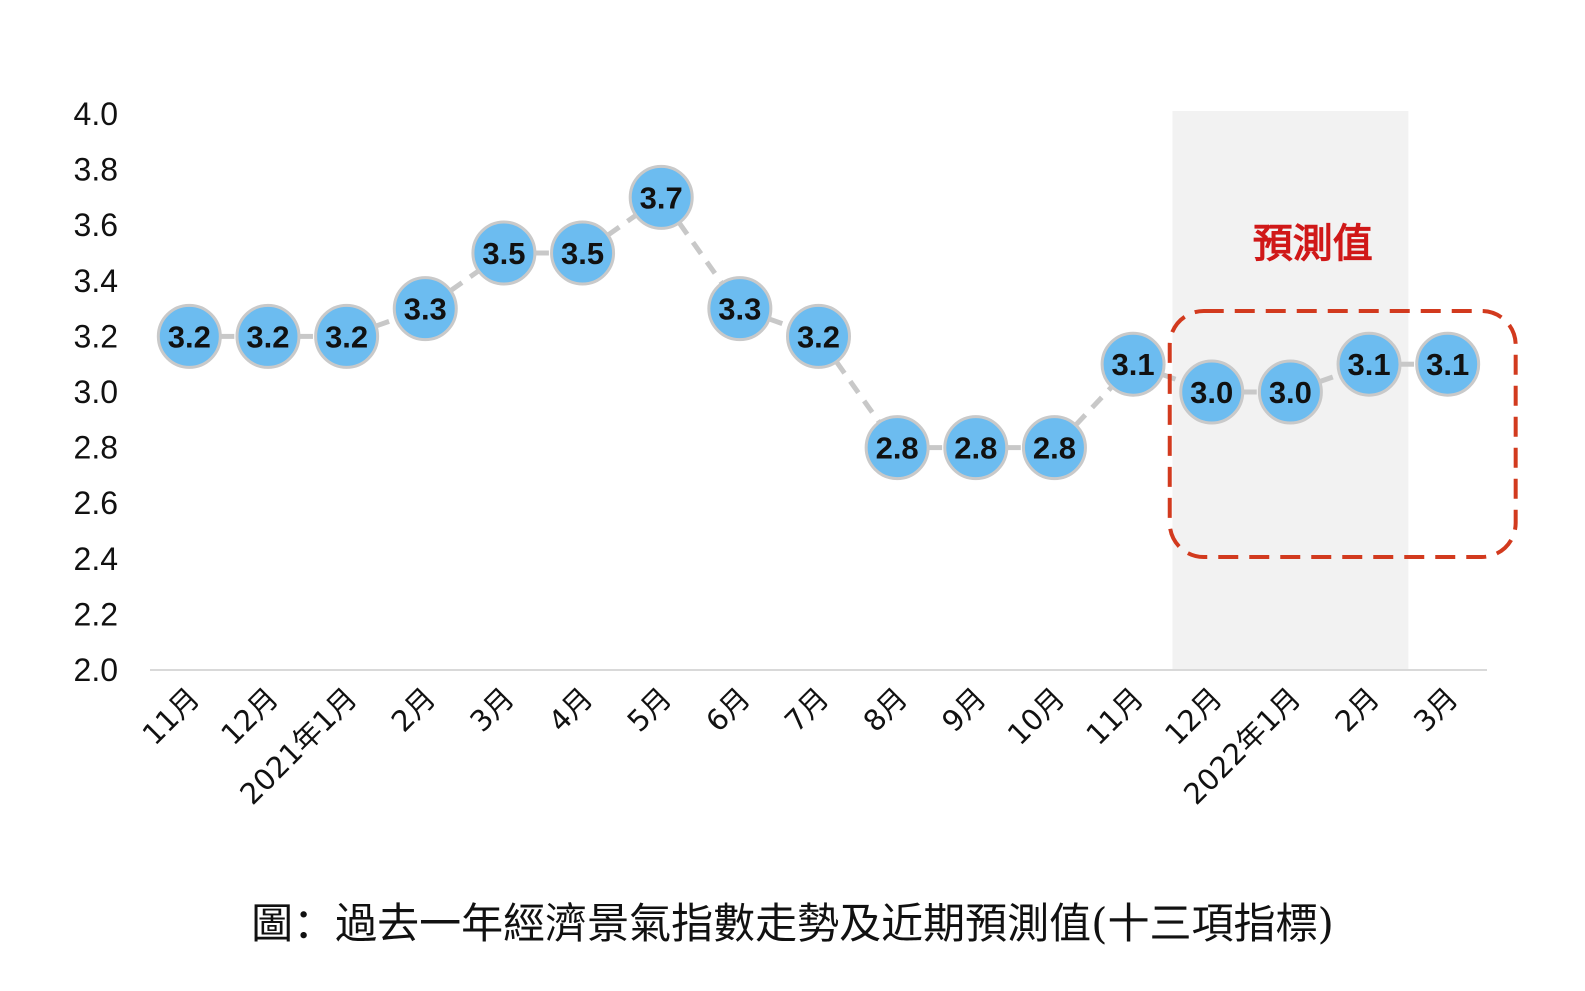  I want to click on y-tick-label: 3.0, so click(96, 392).